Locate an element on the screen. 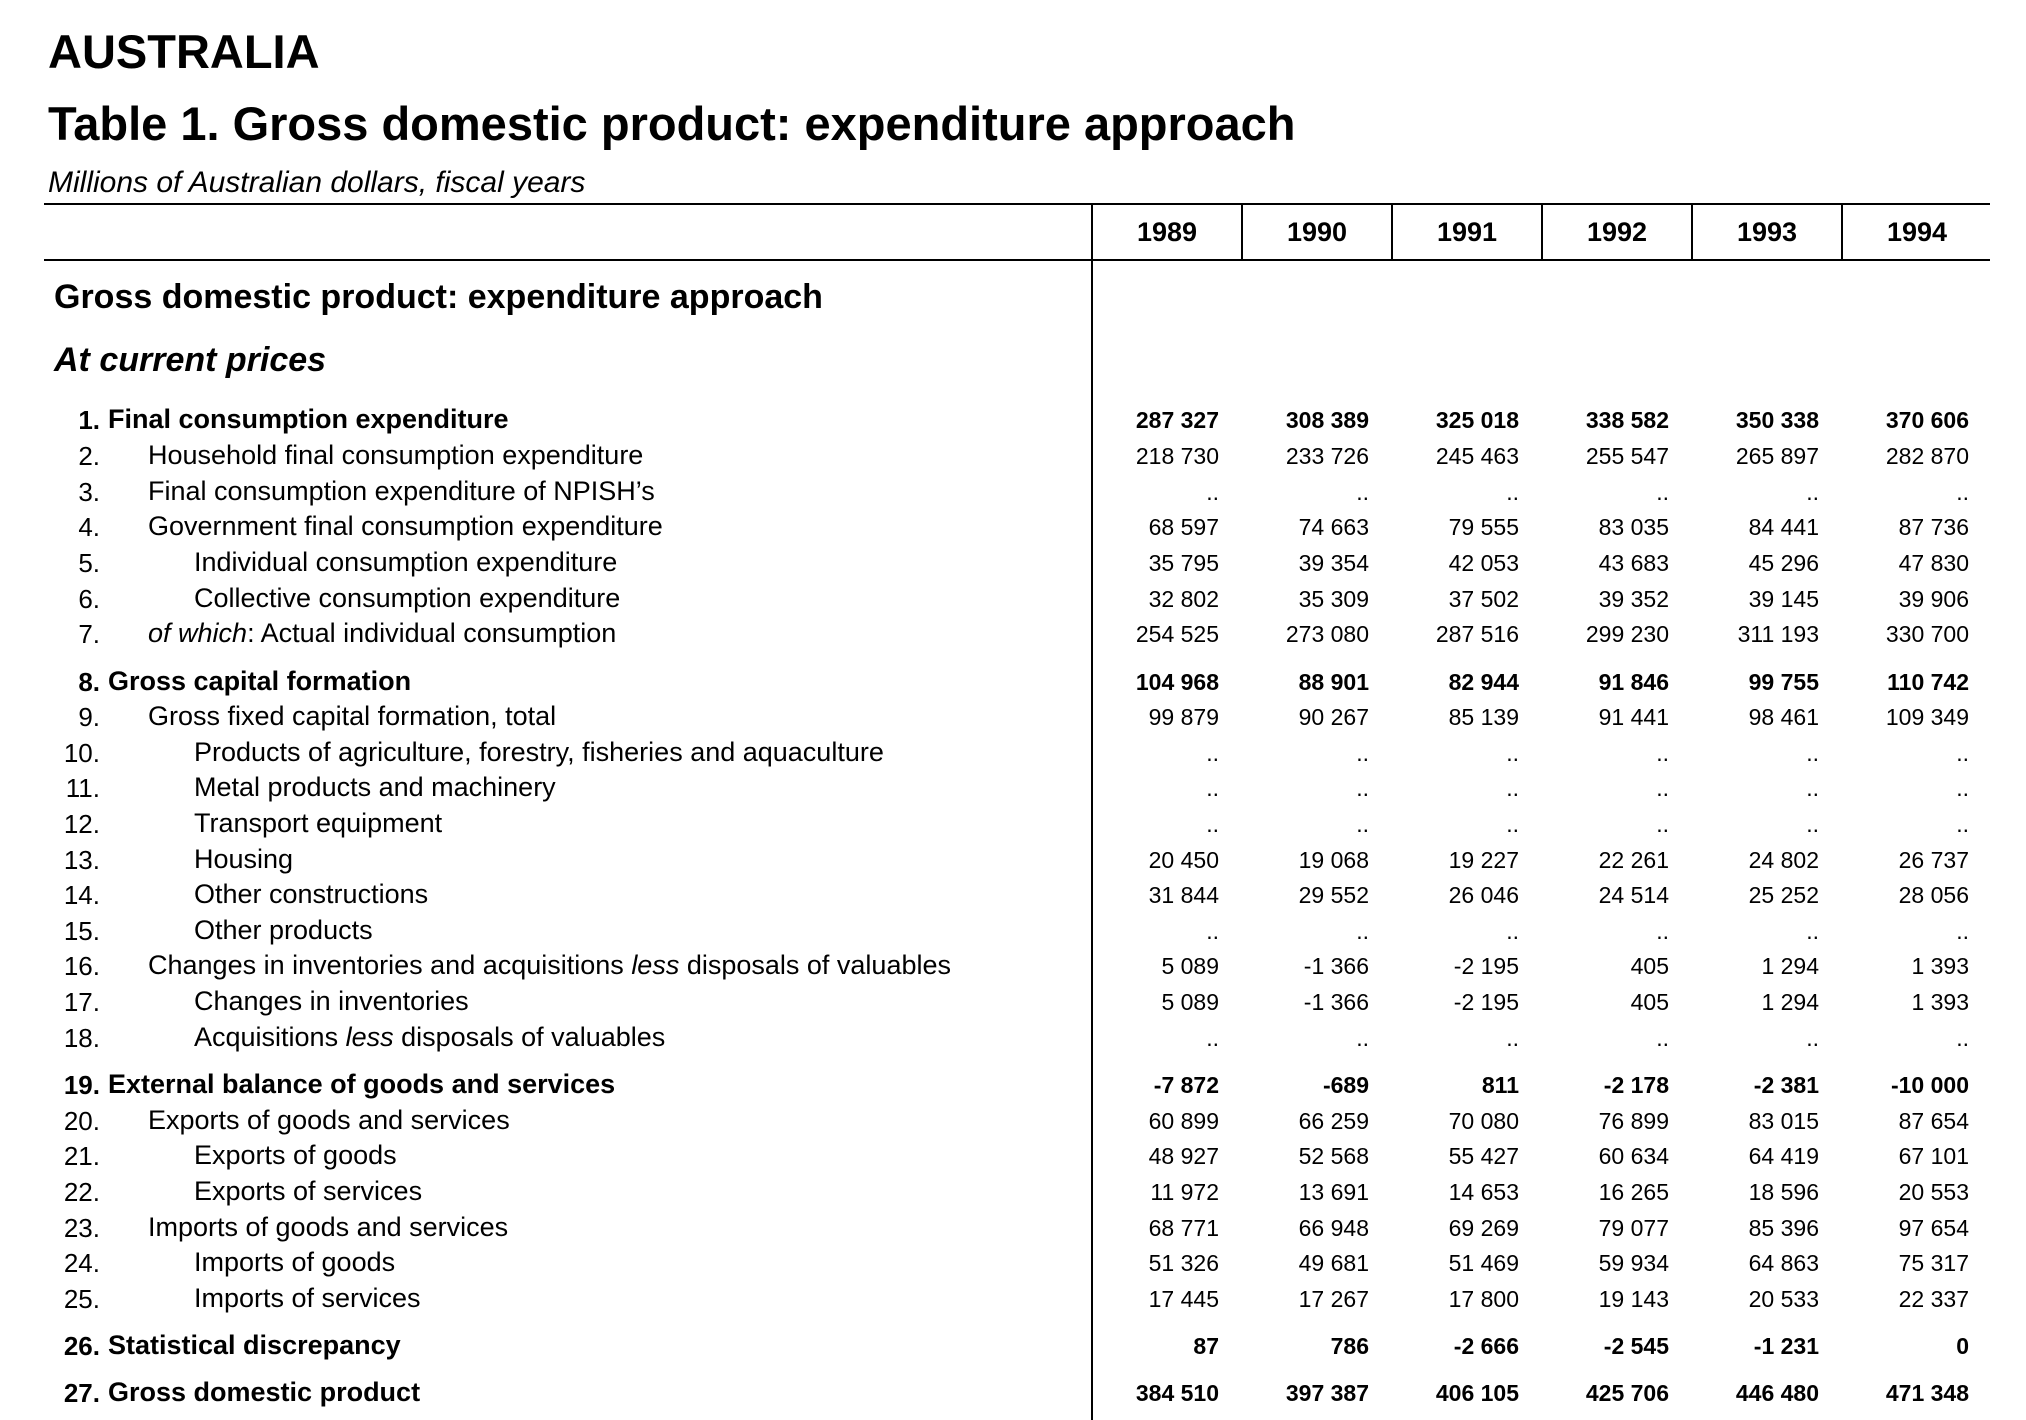 The image size is (2026, 1420). row-number: 5. is located at coordinates (89, 563).